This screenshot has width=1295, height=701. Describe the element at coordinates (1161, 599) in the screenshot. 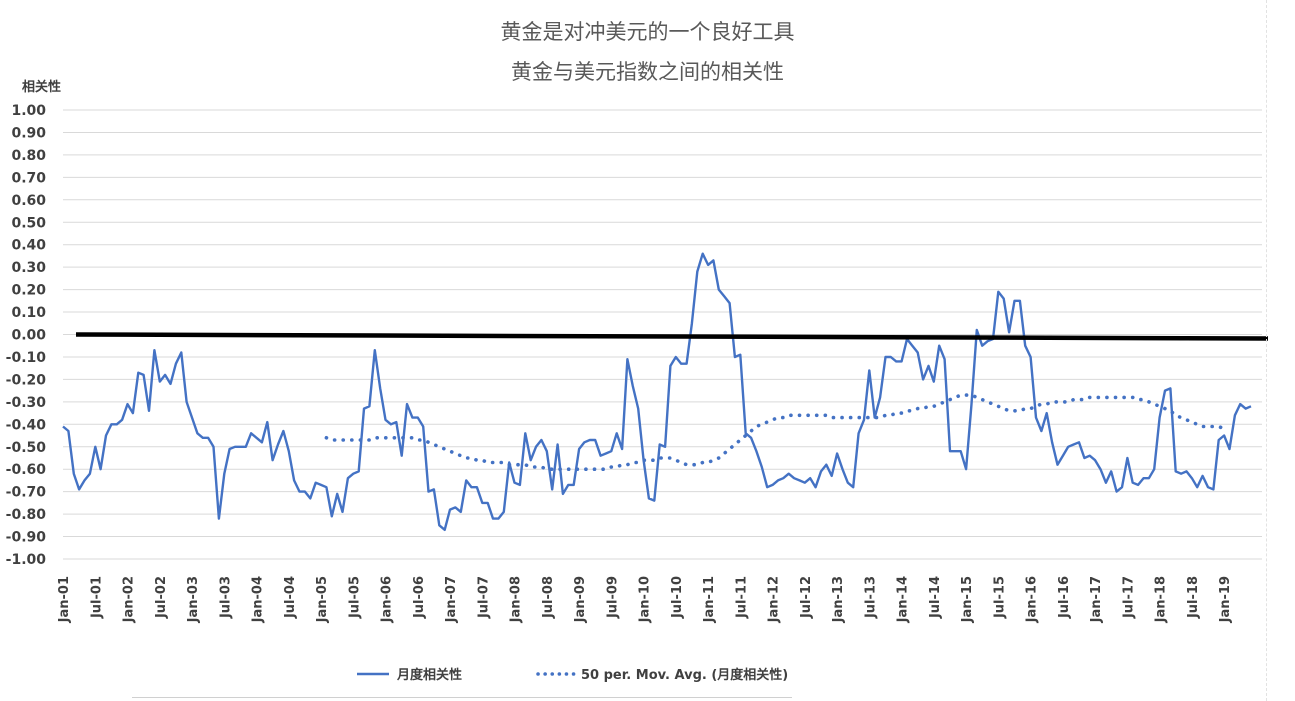

I see `x-tick-label: Jan-18` at that location.